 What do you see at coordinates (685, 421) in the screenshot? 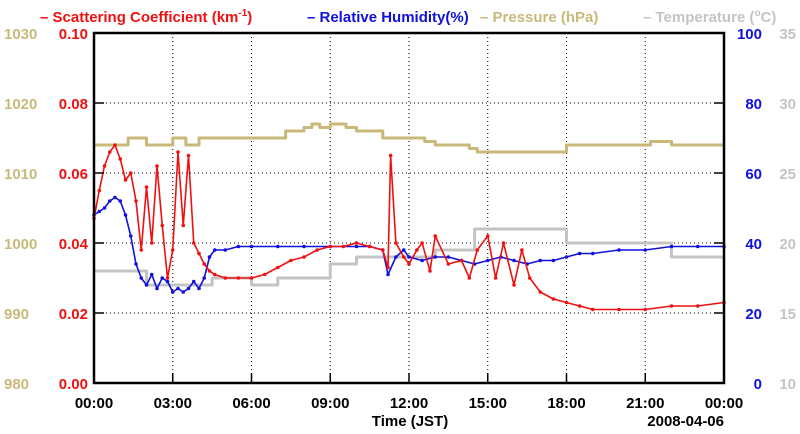
I see `date-label: 2008-04-06` at bounding box center [685, 421].